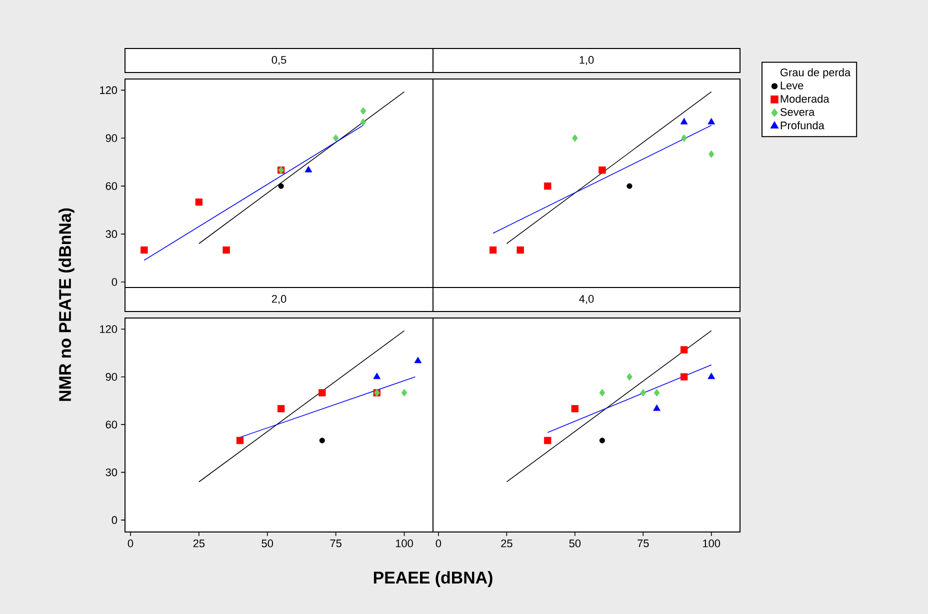 This screenshot has width=928, height=614. What do you see at coordinates (433, 579) in the screenshot?
I see `x-axis-title: PEAEE (dBNA)` at bounding box center [433, 579].